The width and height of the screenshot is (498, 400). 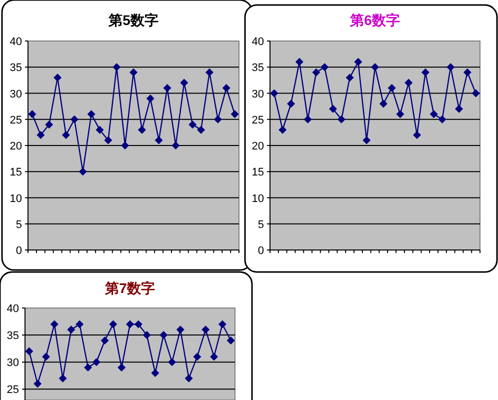 What do you see at coordinates (374, 20) in the screenshot?
I see `chart-title: 第6数字` at bounding box center [374, 20].